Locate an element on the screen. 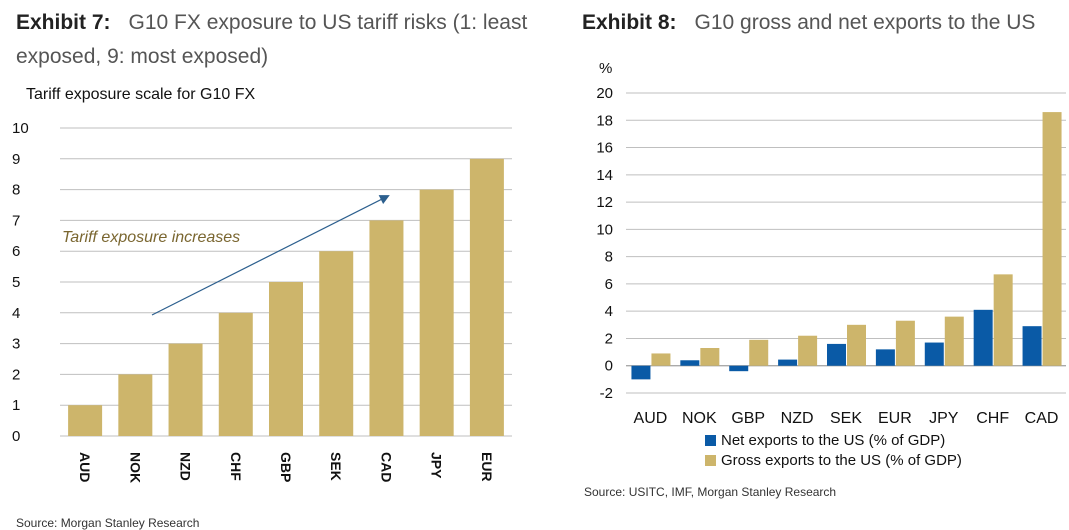 The height and width of the screenshot is (530, 1069). ex8-bar-gross-eur is located at coordinates (905, 343).